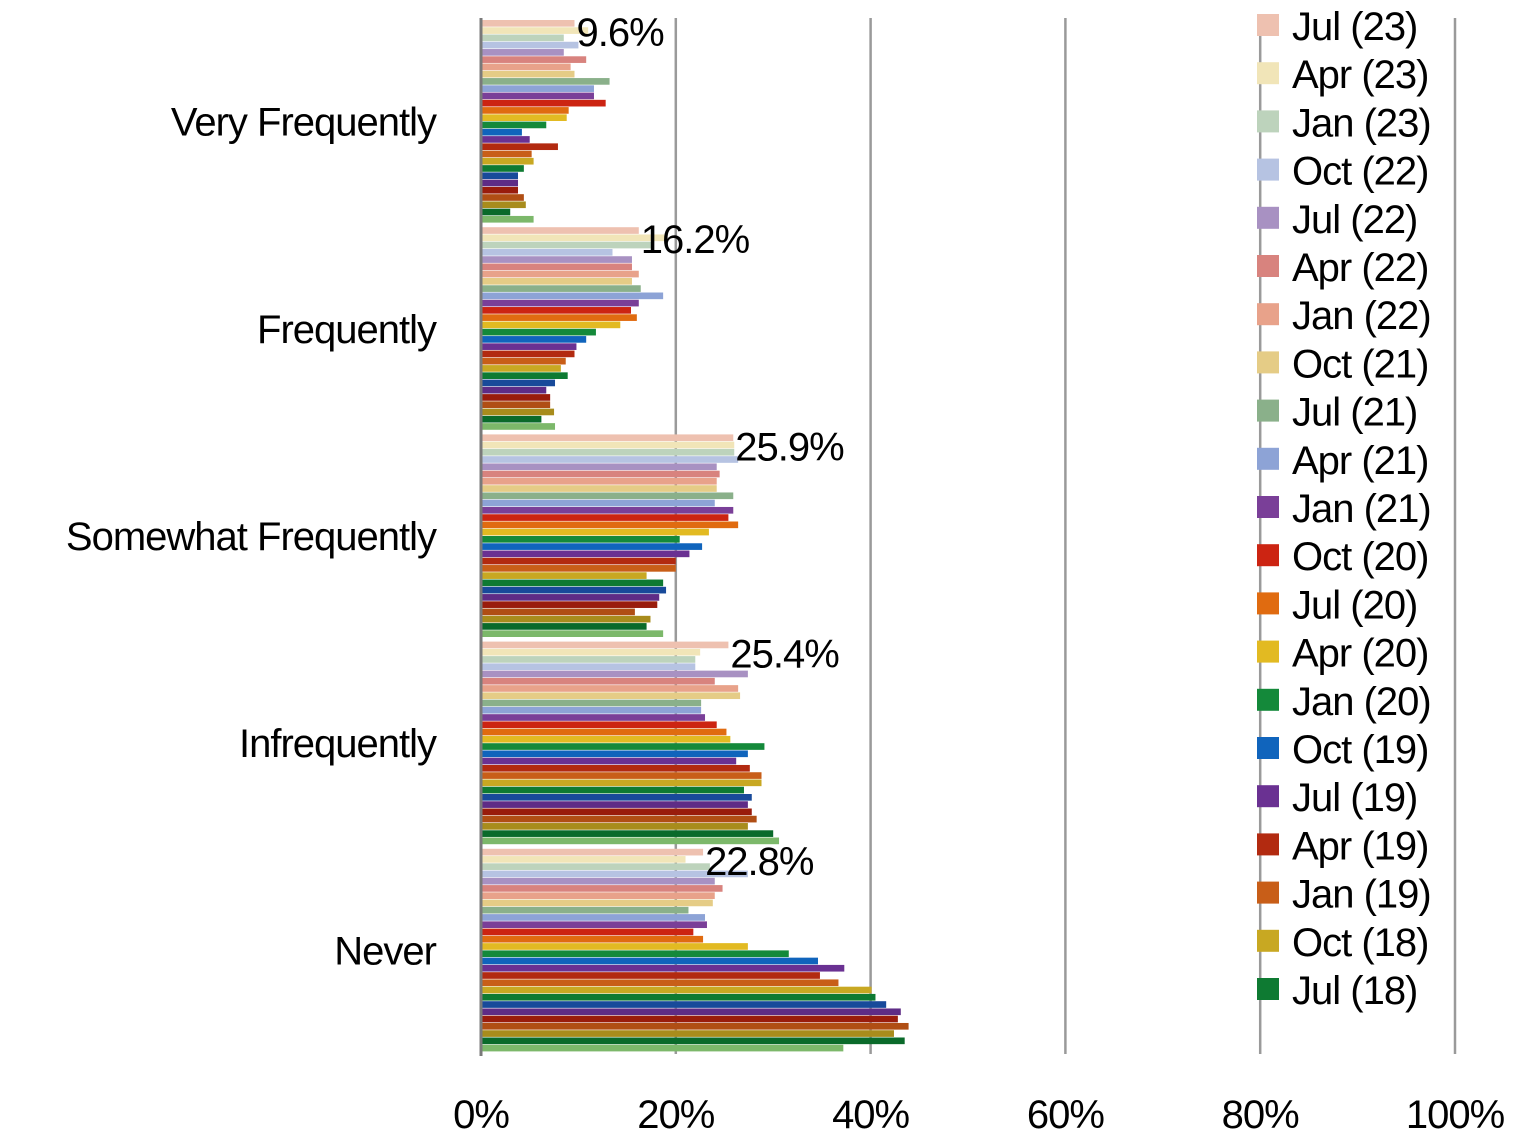 Image resolution: width=1532 pixels, height=1143 pixels. What do you see at coordinates (481, 1115) in the screenshot?
I see `x-tick-label: 0%` at bounding box center [481, 1115].